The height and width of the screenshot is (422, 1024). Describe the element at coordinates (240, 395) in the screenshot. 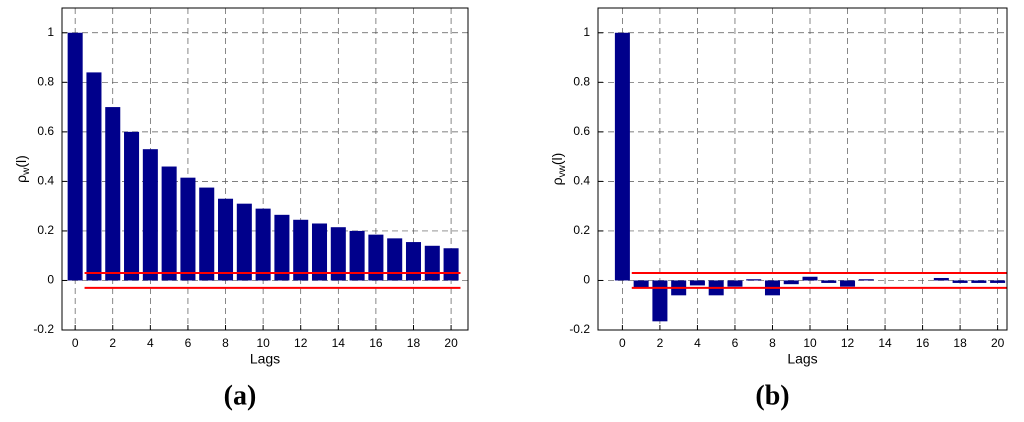

I see `panel-caption: (a)` at that location.